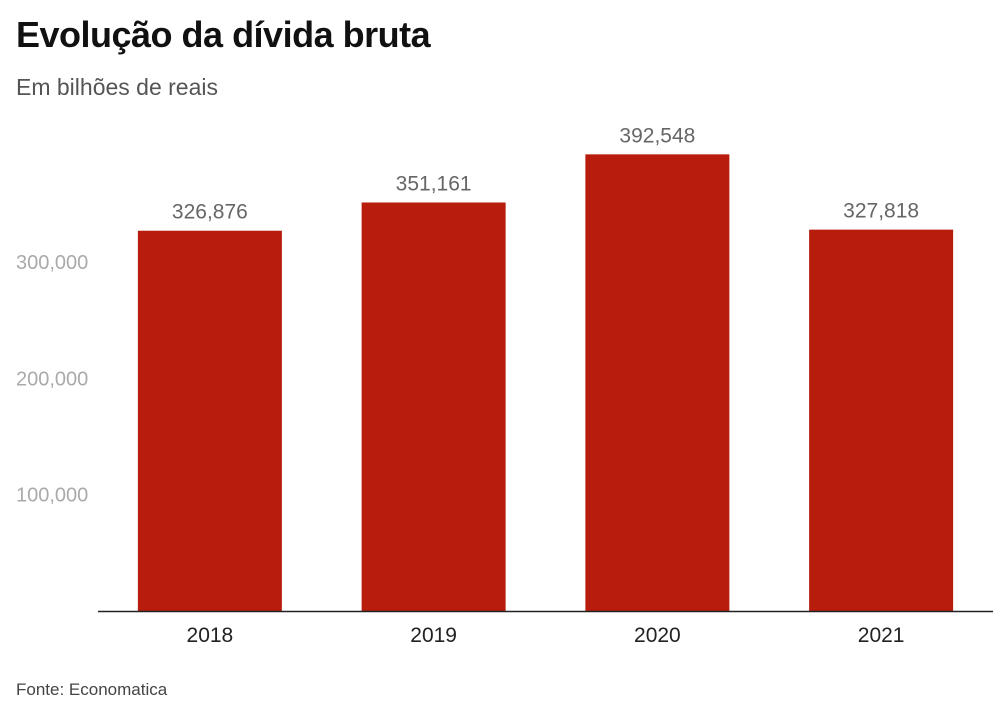 Image resolution: width=1008 pixels, height=719 pixels. I want to click on data-label-2018: 326,876, so click(210, 212).